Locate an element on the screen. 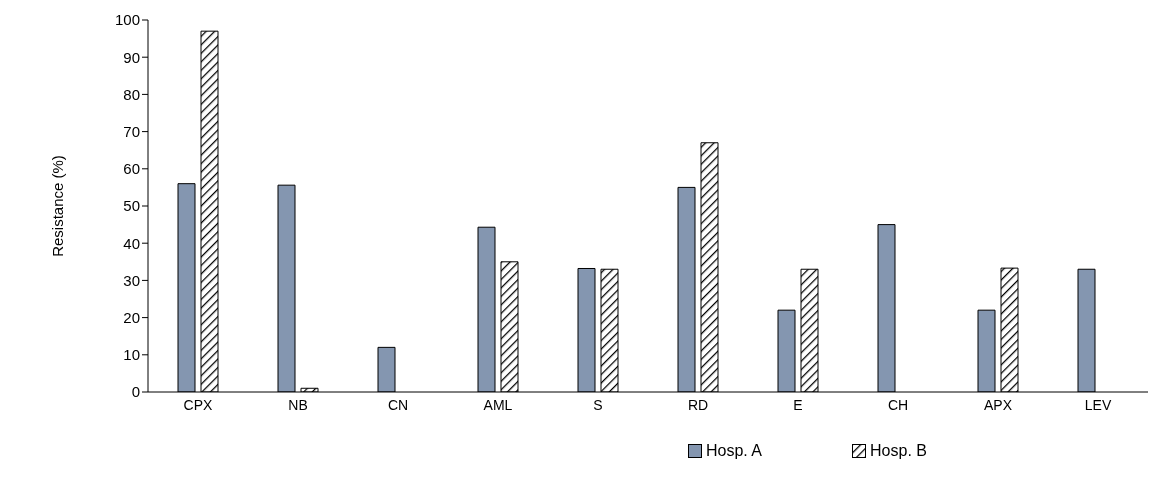 The height and width of the screenshot is (478, 1165). x-tick-label: CPX is located at coordinates (198, 404).